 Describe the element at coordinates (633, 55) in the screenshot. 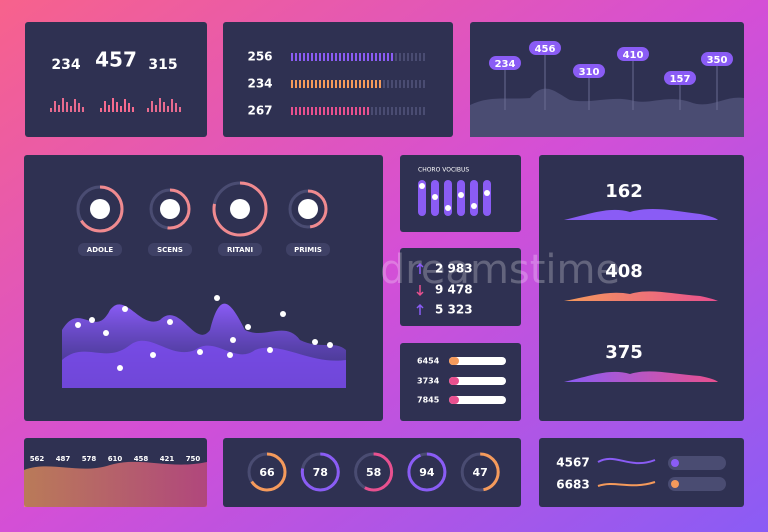

I see `value-text: 410` at that location.